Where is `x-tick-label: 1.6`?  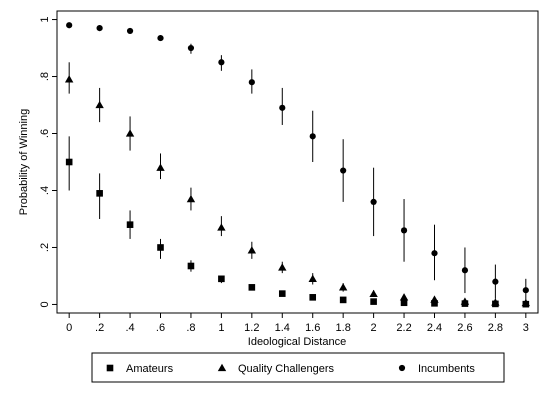
x-tick-label: 1.6 is located at coordinates (312, 328).